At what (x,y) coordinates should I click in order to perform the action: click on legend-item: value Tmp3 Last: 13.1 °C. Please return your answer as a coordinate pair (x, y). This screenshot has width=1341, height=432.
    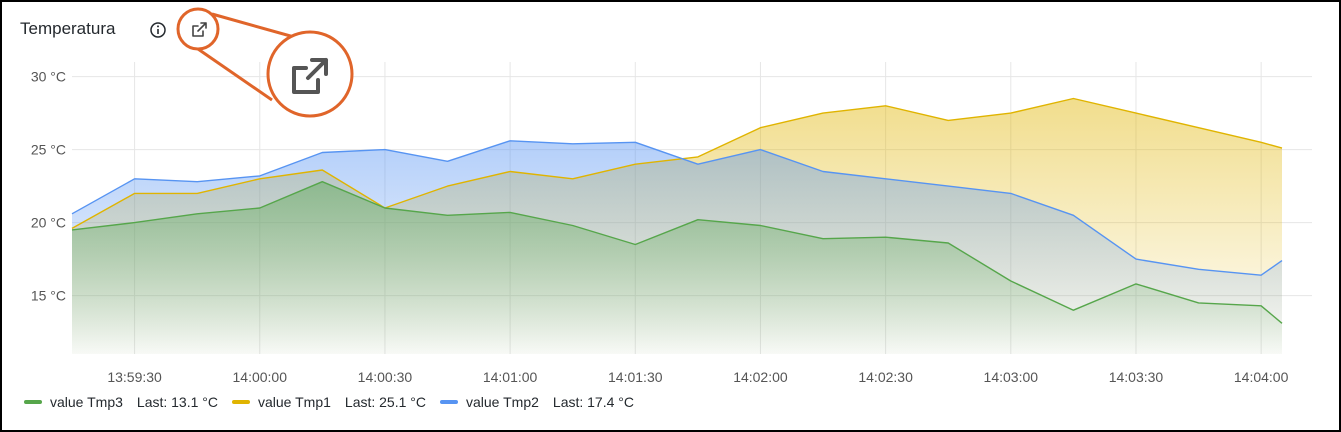
    Looking at the image, I should click on (121, 402).